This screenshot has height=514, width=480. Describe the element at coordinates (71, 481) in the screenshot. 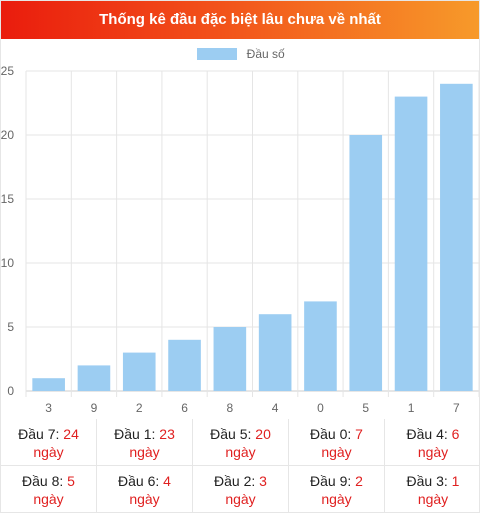

I see `stat-value: 5` at that location.